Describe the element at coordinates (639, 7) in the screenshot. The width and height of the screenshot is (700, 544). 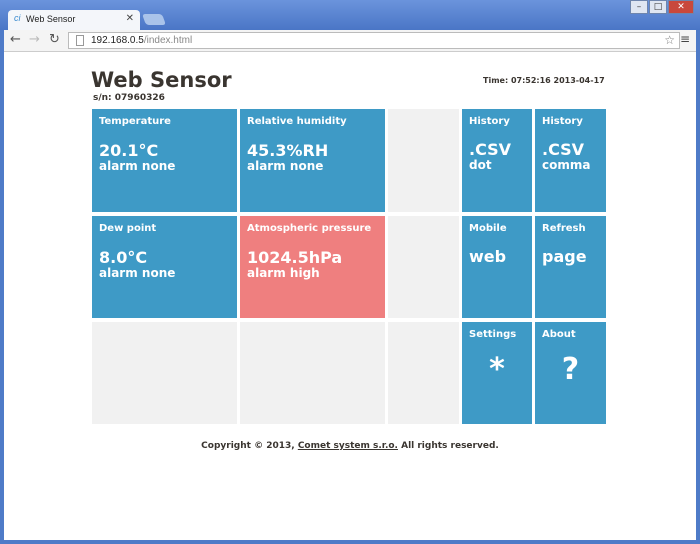
I see `minimize-button: –` at that location.